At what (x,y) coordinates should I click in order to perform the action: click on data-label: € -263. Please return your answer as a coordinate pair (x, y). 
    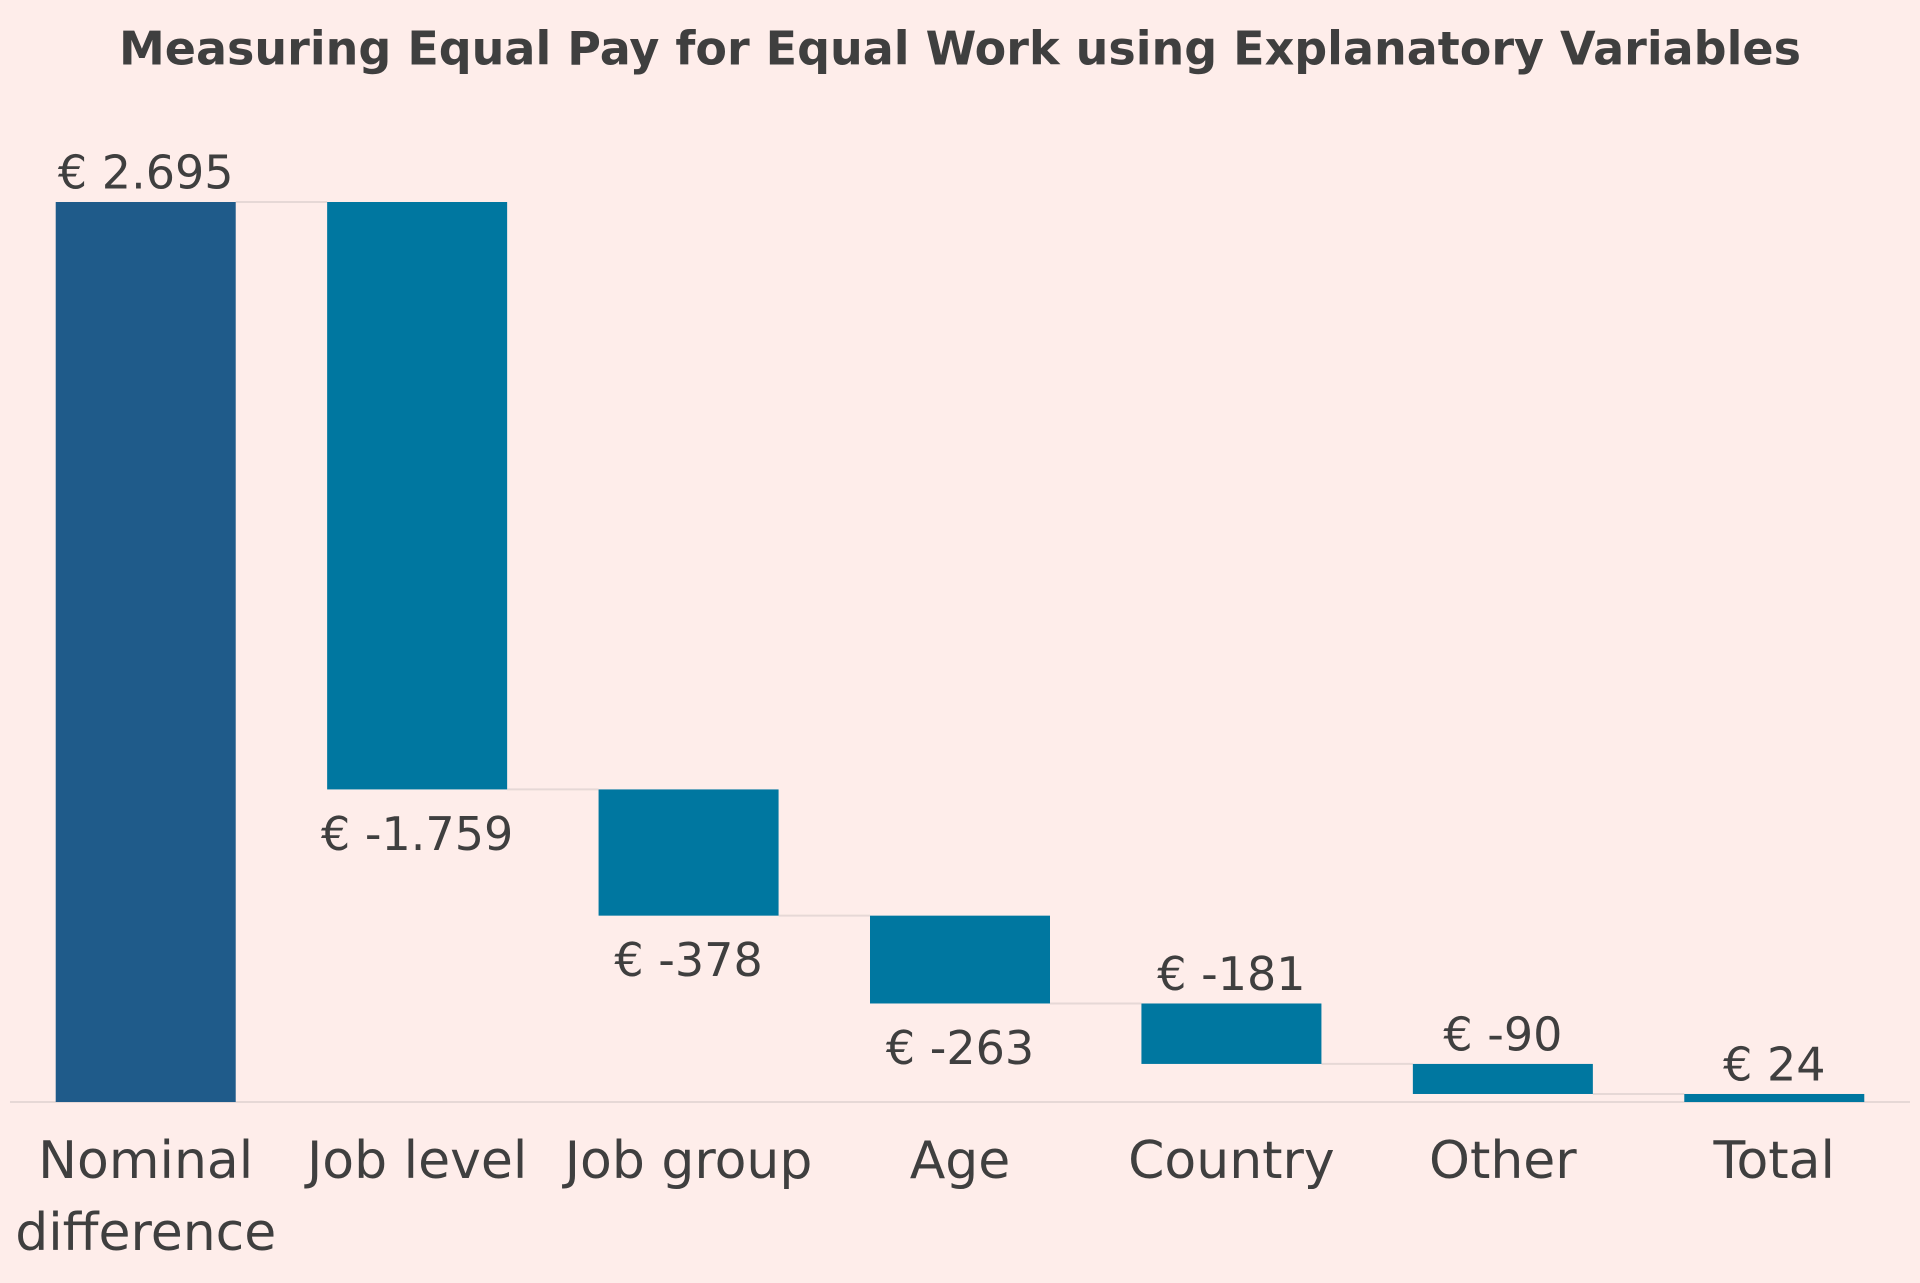
    Looking at the image, I should click on (960, 1048).